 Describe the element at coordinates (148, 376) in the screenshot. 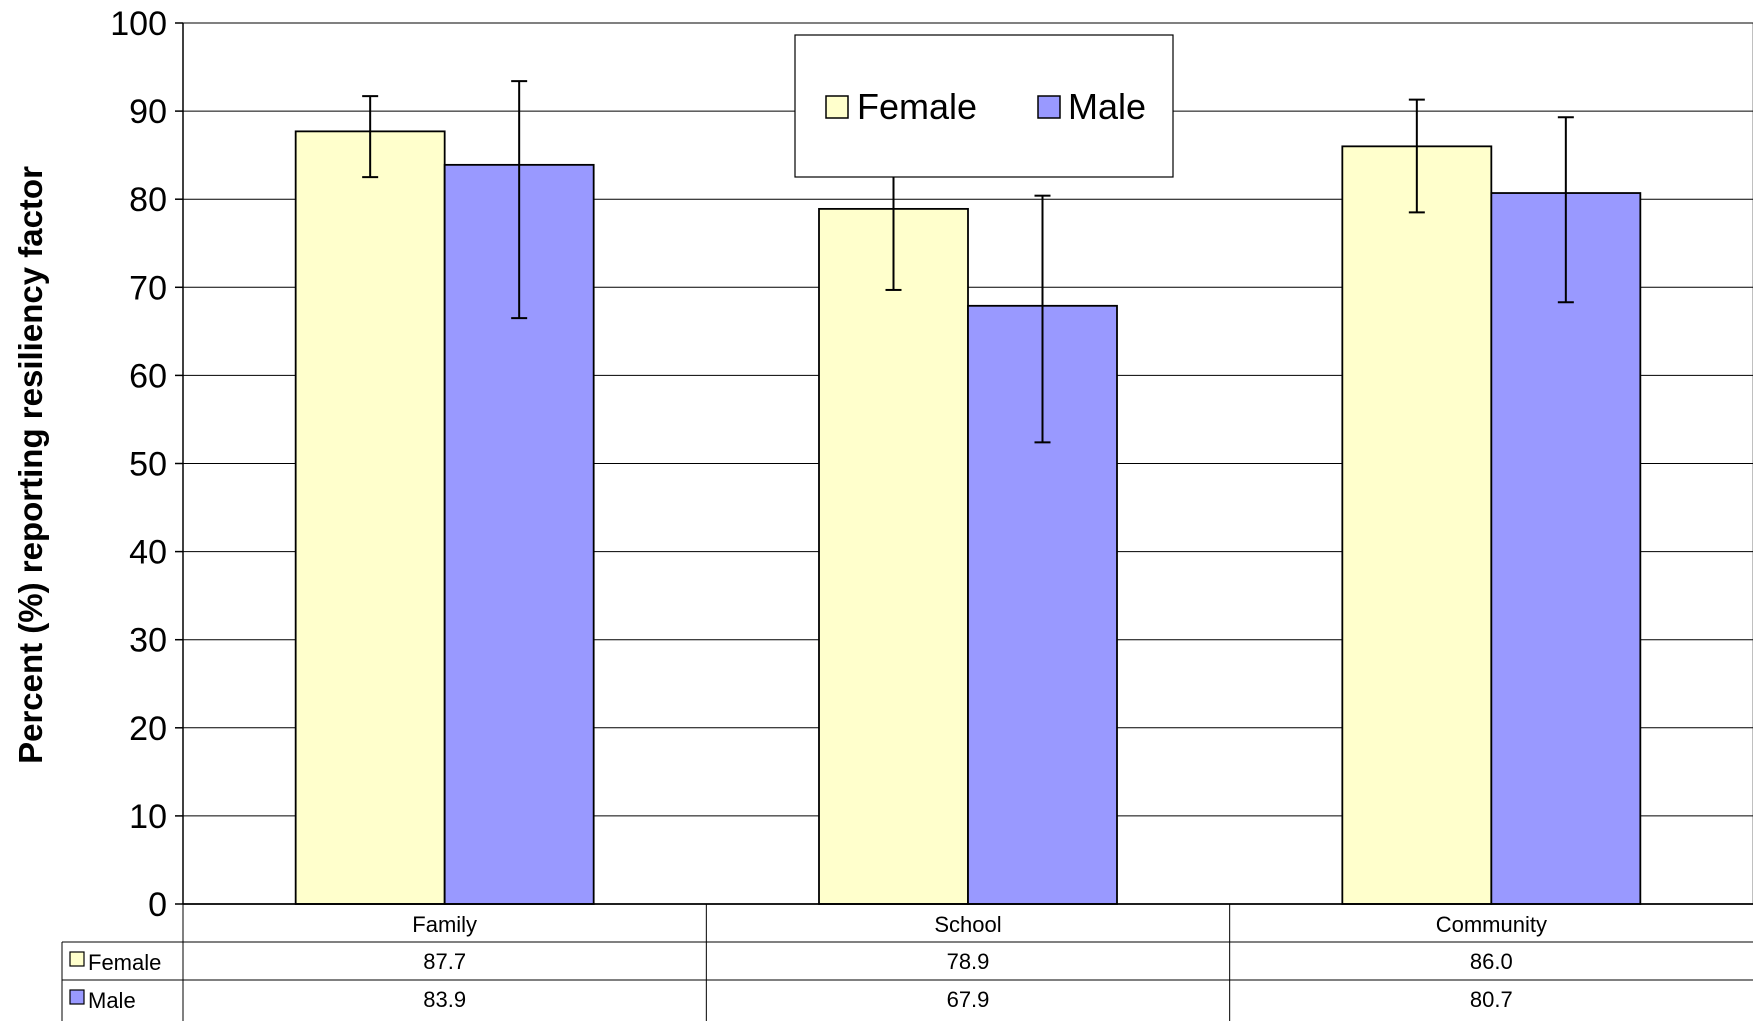

I see `y-tick-label: 60` at that location.